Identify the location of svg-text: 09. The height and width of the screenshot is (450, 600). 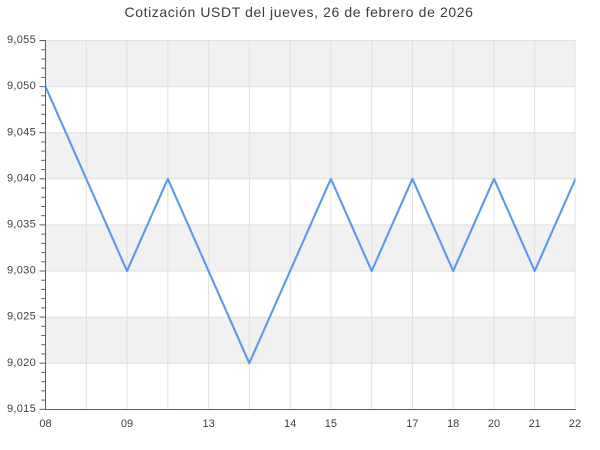
(127, 424).